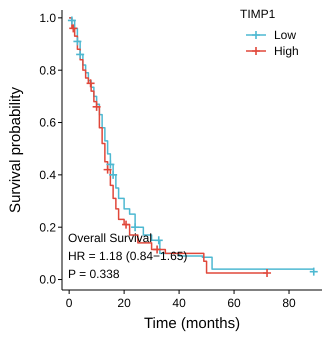  I want to click on y-tick-label: 0.6, so click(47, 123).